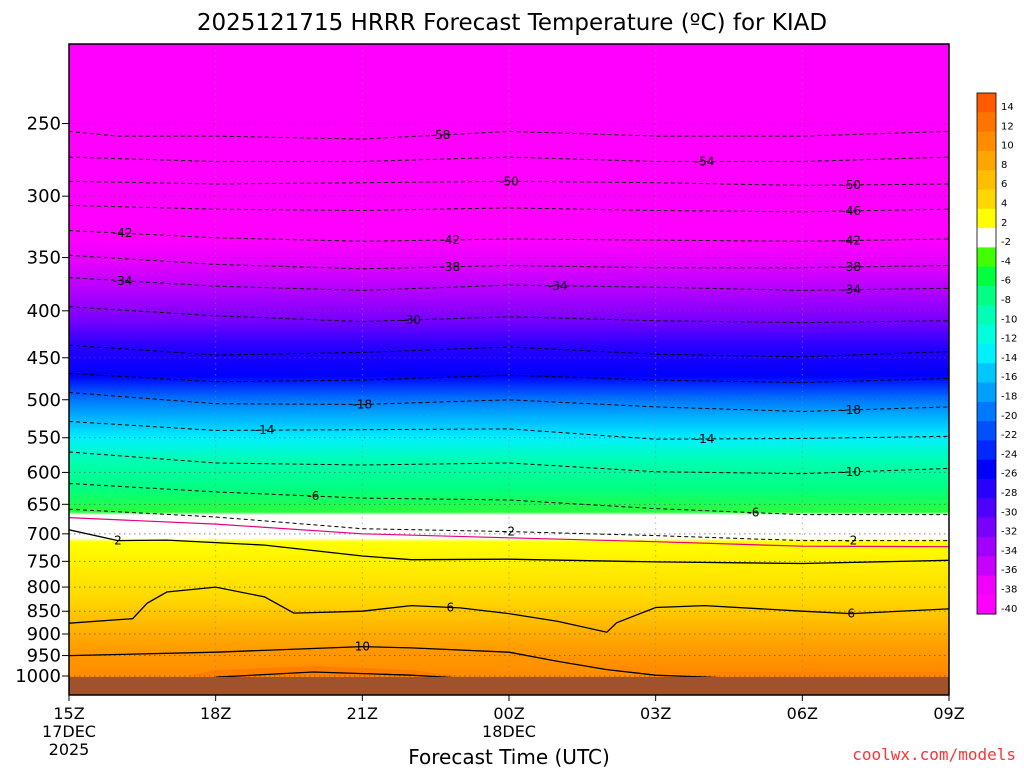  Describe the element at coordinates (509, 316) in the screenshot. I see `isotherm: -30` at that location.